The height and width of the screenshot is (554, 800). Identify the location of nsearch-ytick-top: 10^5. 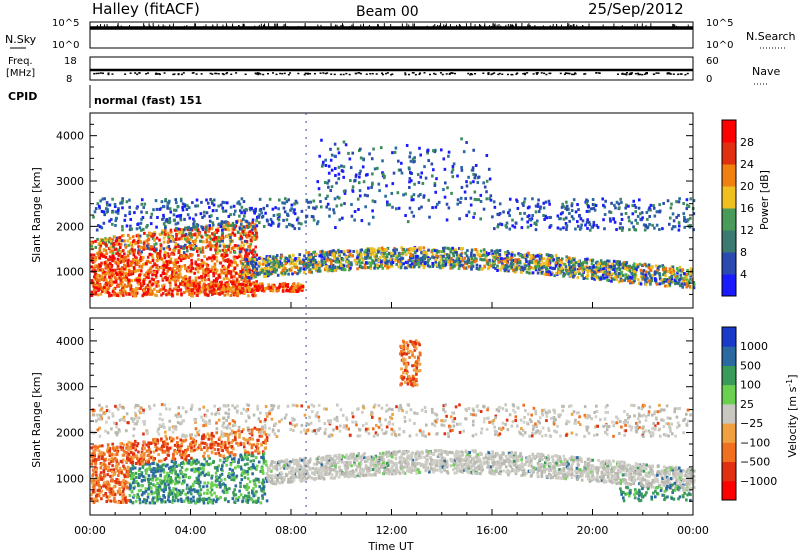
(719, 23).